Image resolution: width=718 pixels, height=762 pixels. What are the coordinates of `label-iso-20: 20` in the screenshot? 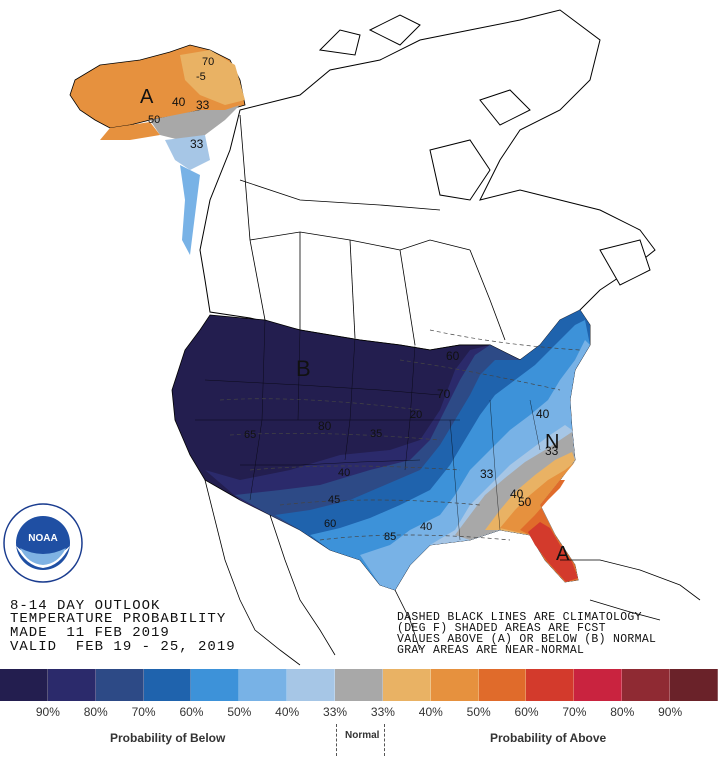 It's located at (416, 415).